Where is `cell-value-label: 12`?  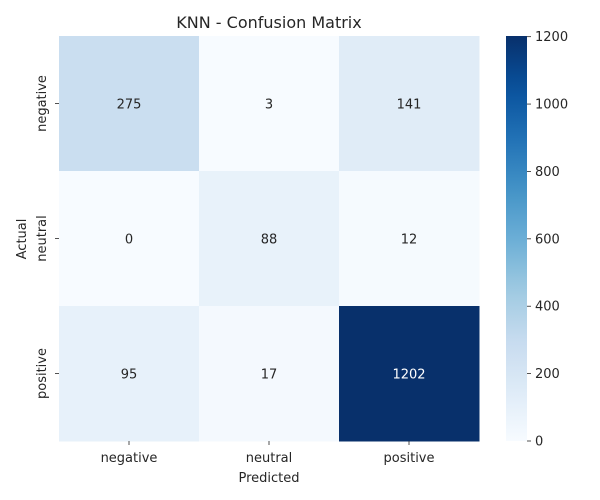
cell-value-label: 12 is located at coordinates (409, 240).